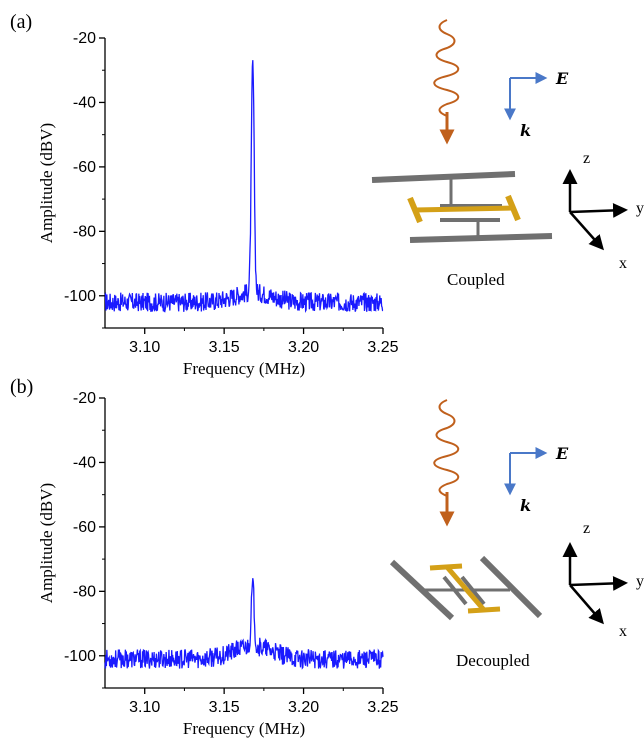 This screenshot has width=644, height=745. I want to click on axis-x-label-b: x, so click(623, 631).